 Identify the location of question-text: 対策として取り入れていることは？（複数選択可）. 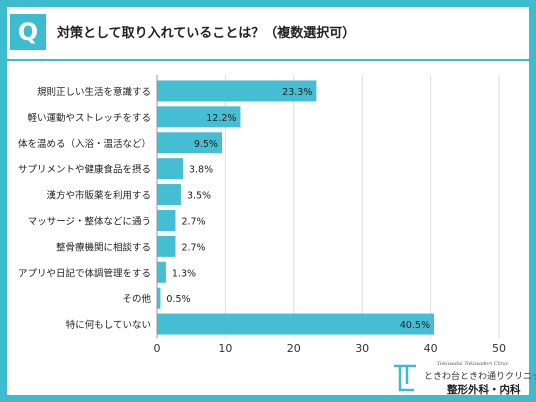
(206, 33).